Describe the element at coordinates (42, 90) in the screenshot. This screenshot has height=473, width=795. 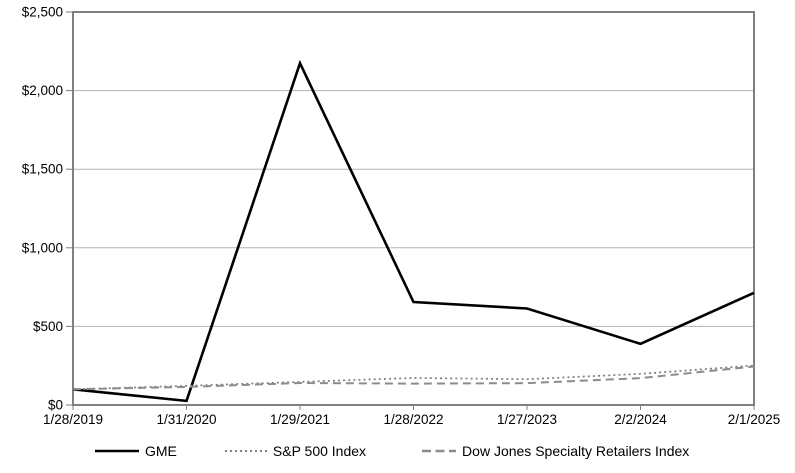
I see `y-axis-label: $2,000` at that location.